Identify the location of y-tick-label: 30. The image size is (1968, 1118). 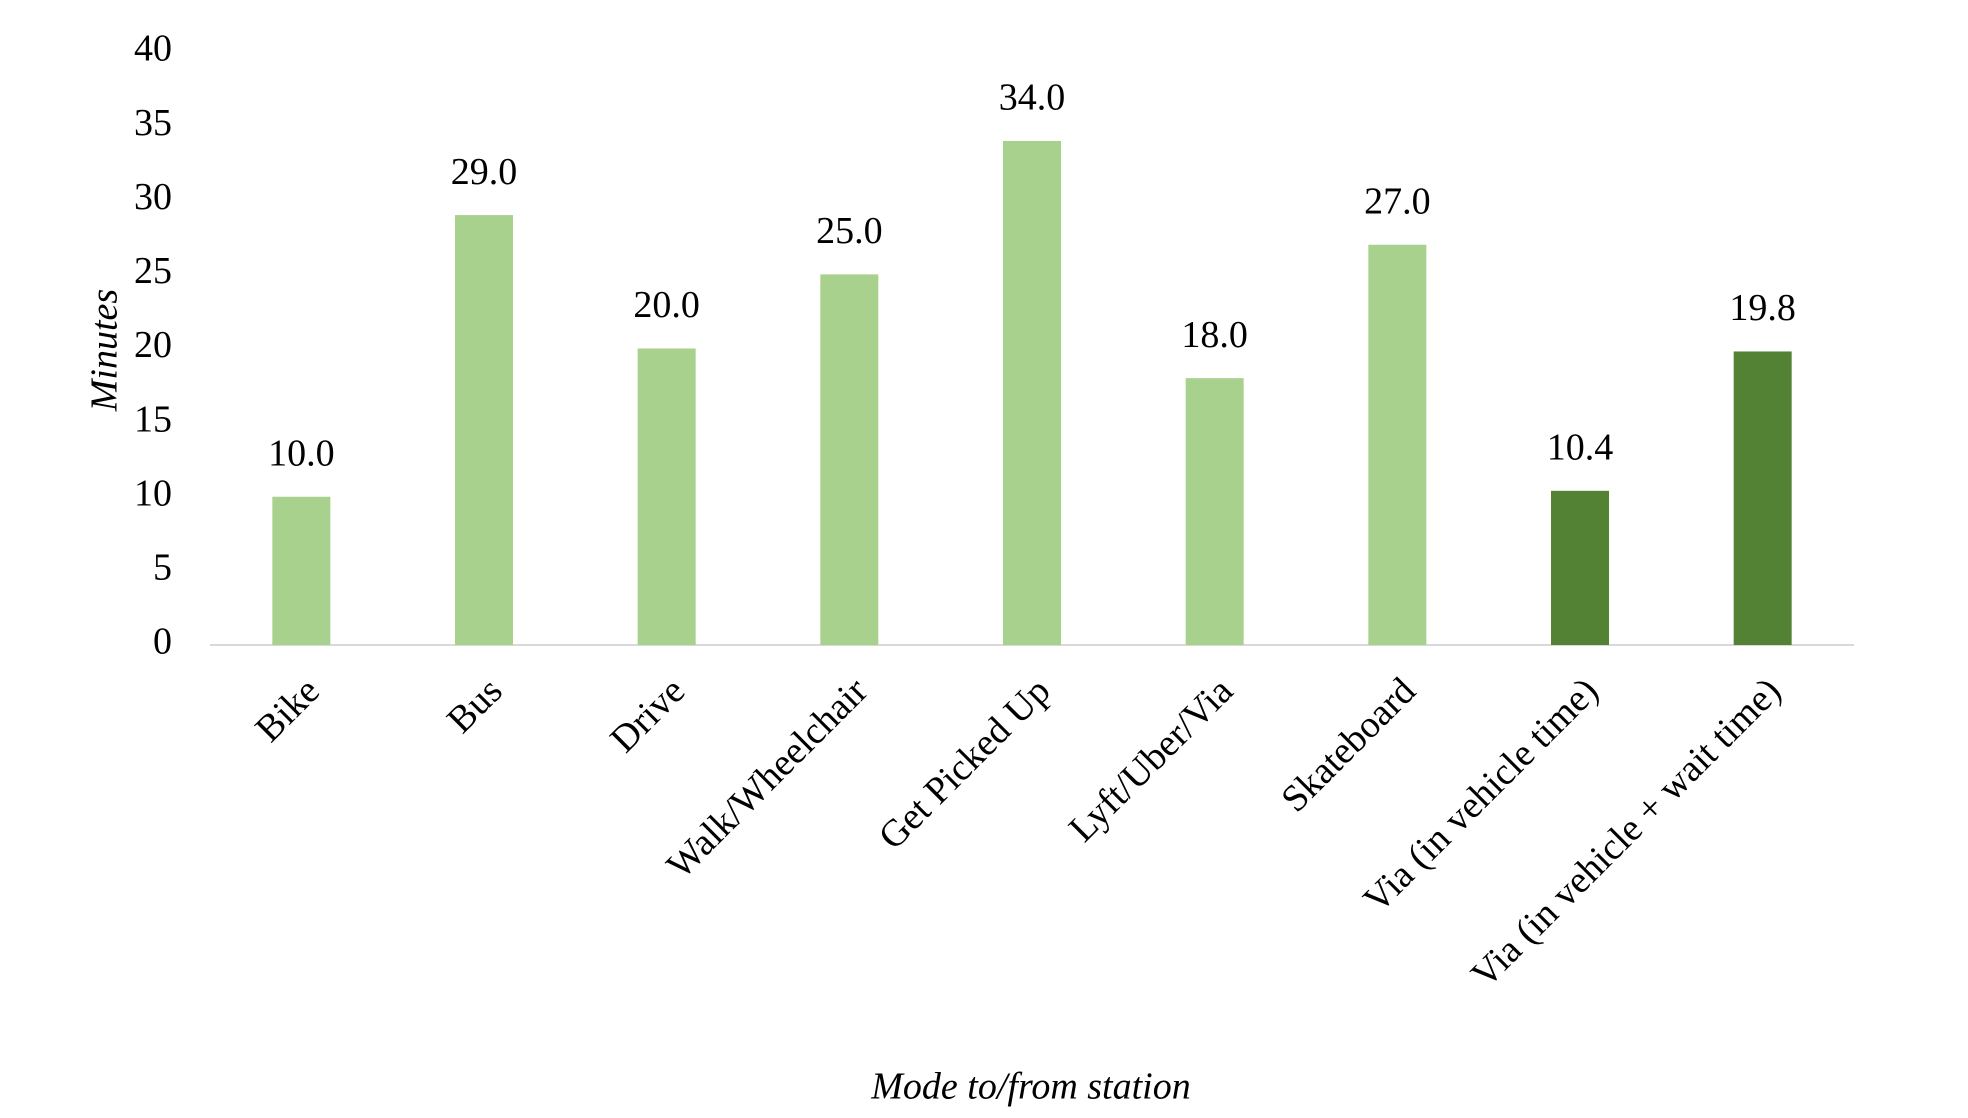
(153, 197).